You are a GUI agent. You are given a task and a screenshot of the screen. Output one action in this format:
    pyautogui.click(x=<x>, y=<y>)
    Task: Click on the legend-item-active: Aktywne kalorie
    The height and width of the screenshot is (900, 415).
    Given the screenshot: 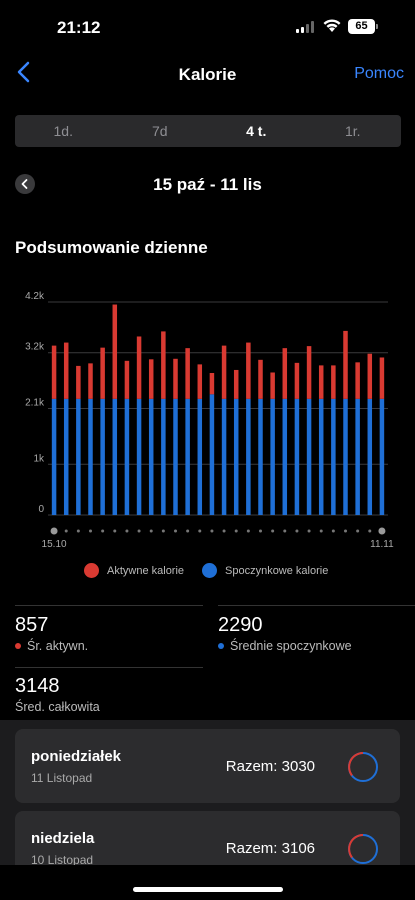 What is the action you would take?
    pyautogui.click(x=134, y=570)
    